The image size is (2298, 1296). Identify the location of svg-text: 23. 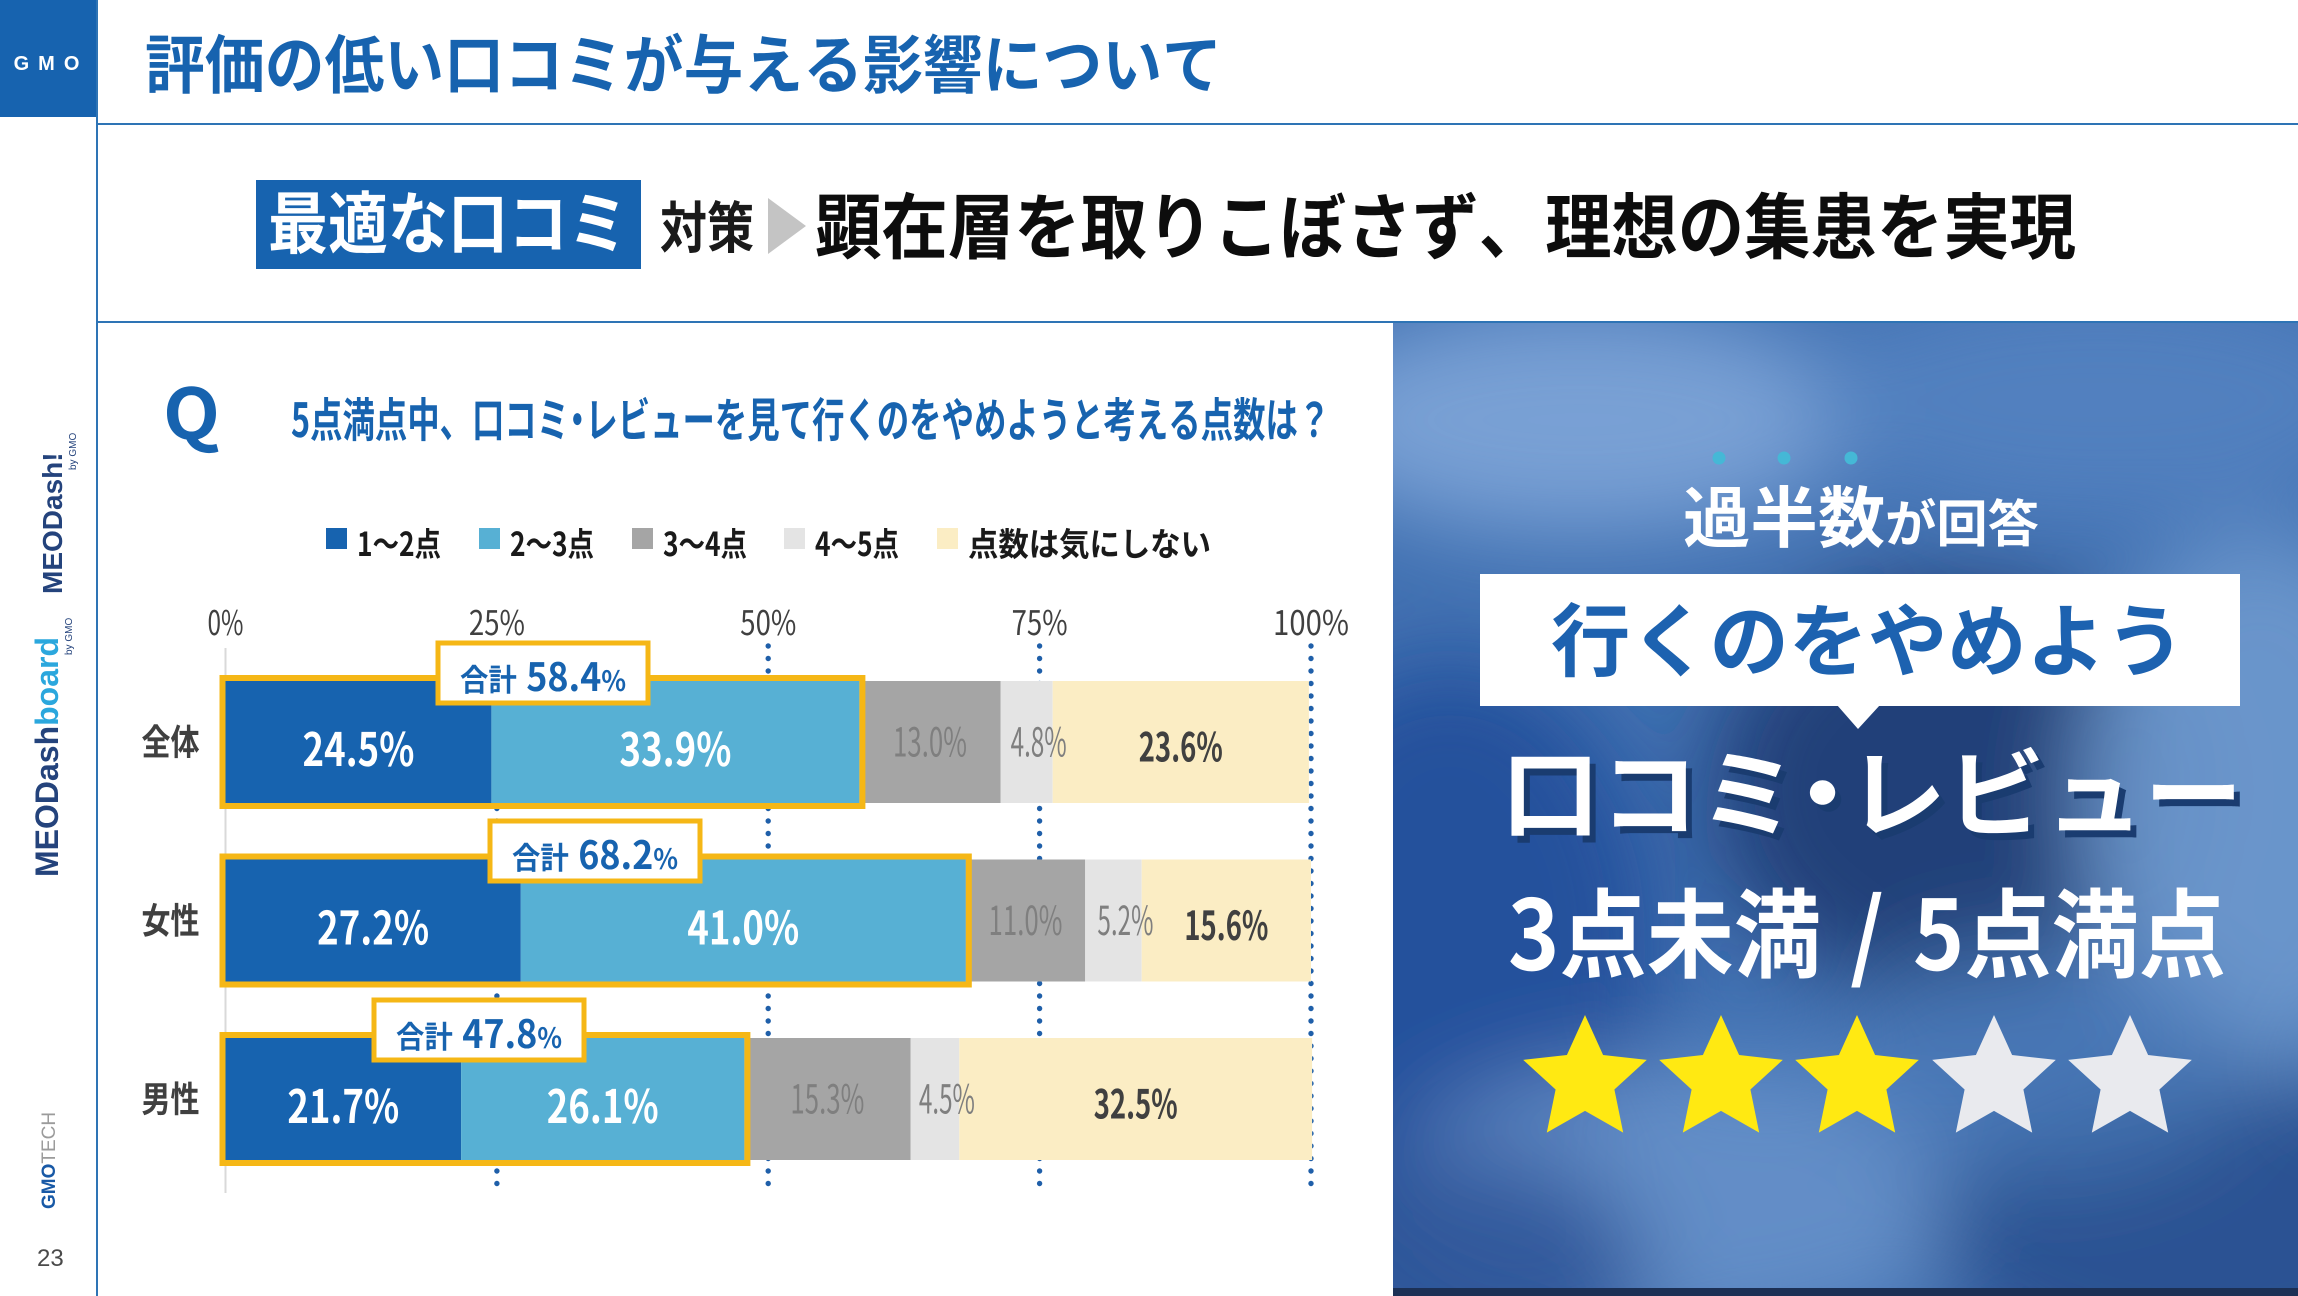
(50, 1258).